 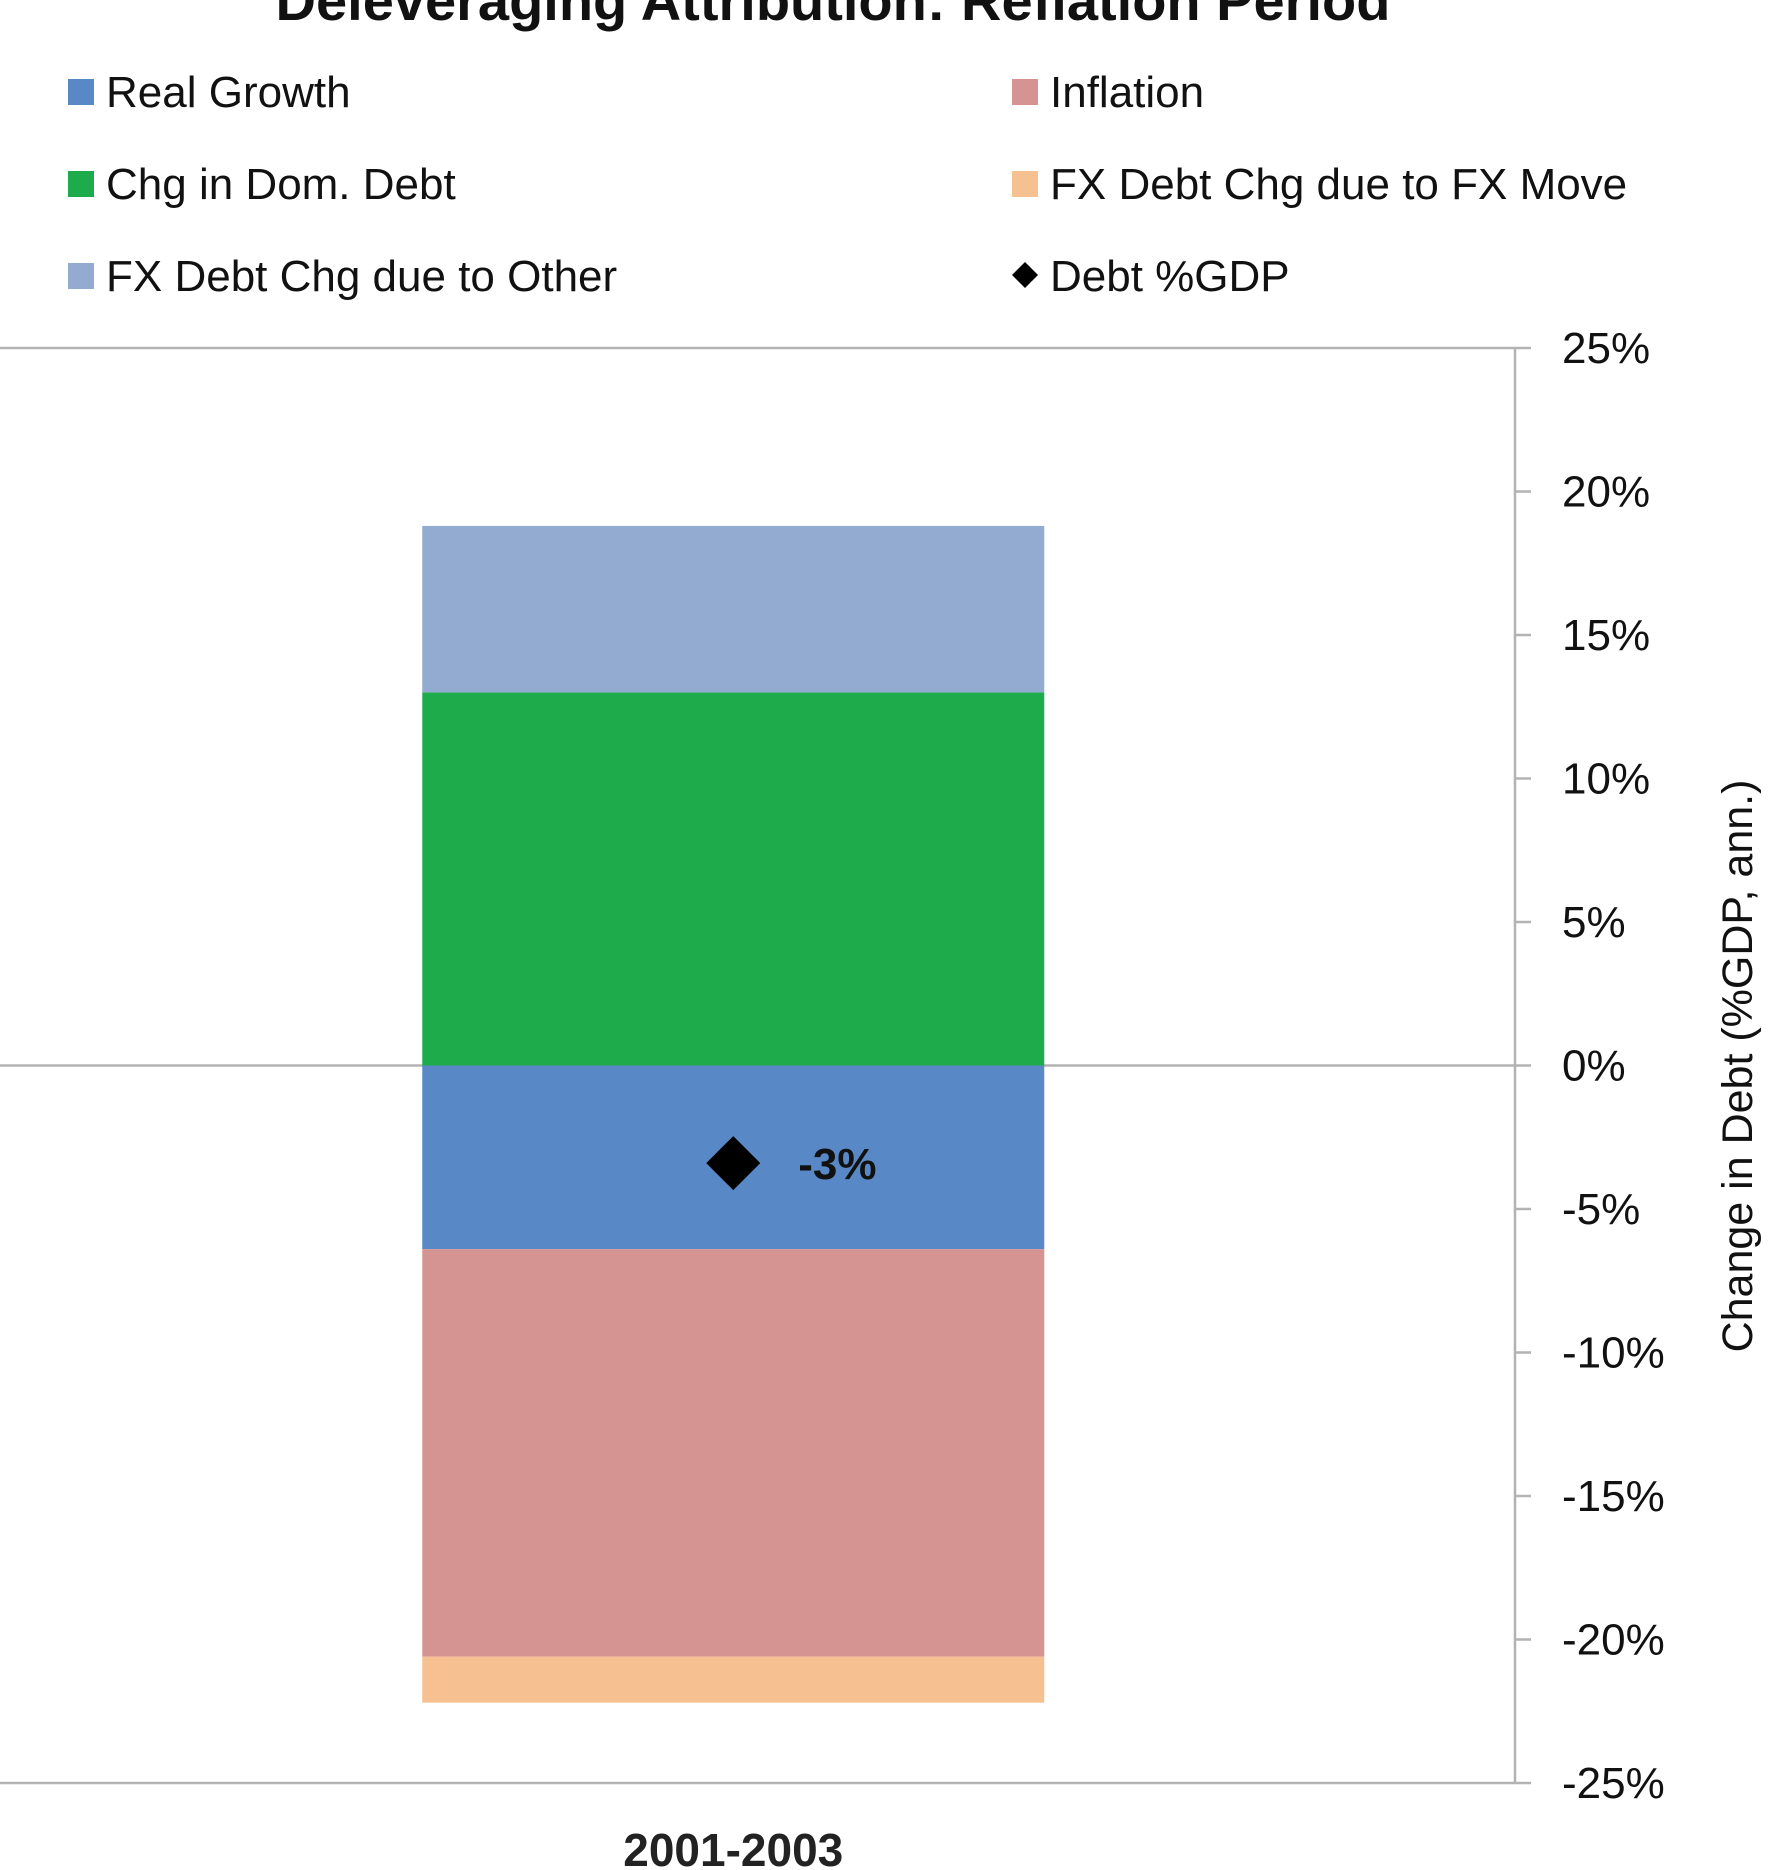 I want to click on y-tick-label: 15%, so click(x=1606, y=635).